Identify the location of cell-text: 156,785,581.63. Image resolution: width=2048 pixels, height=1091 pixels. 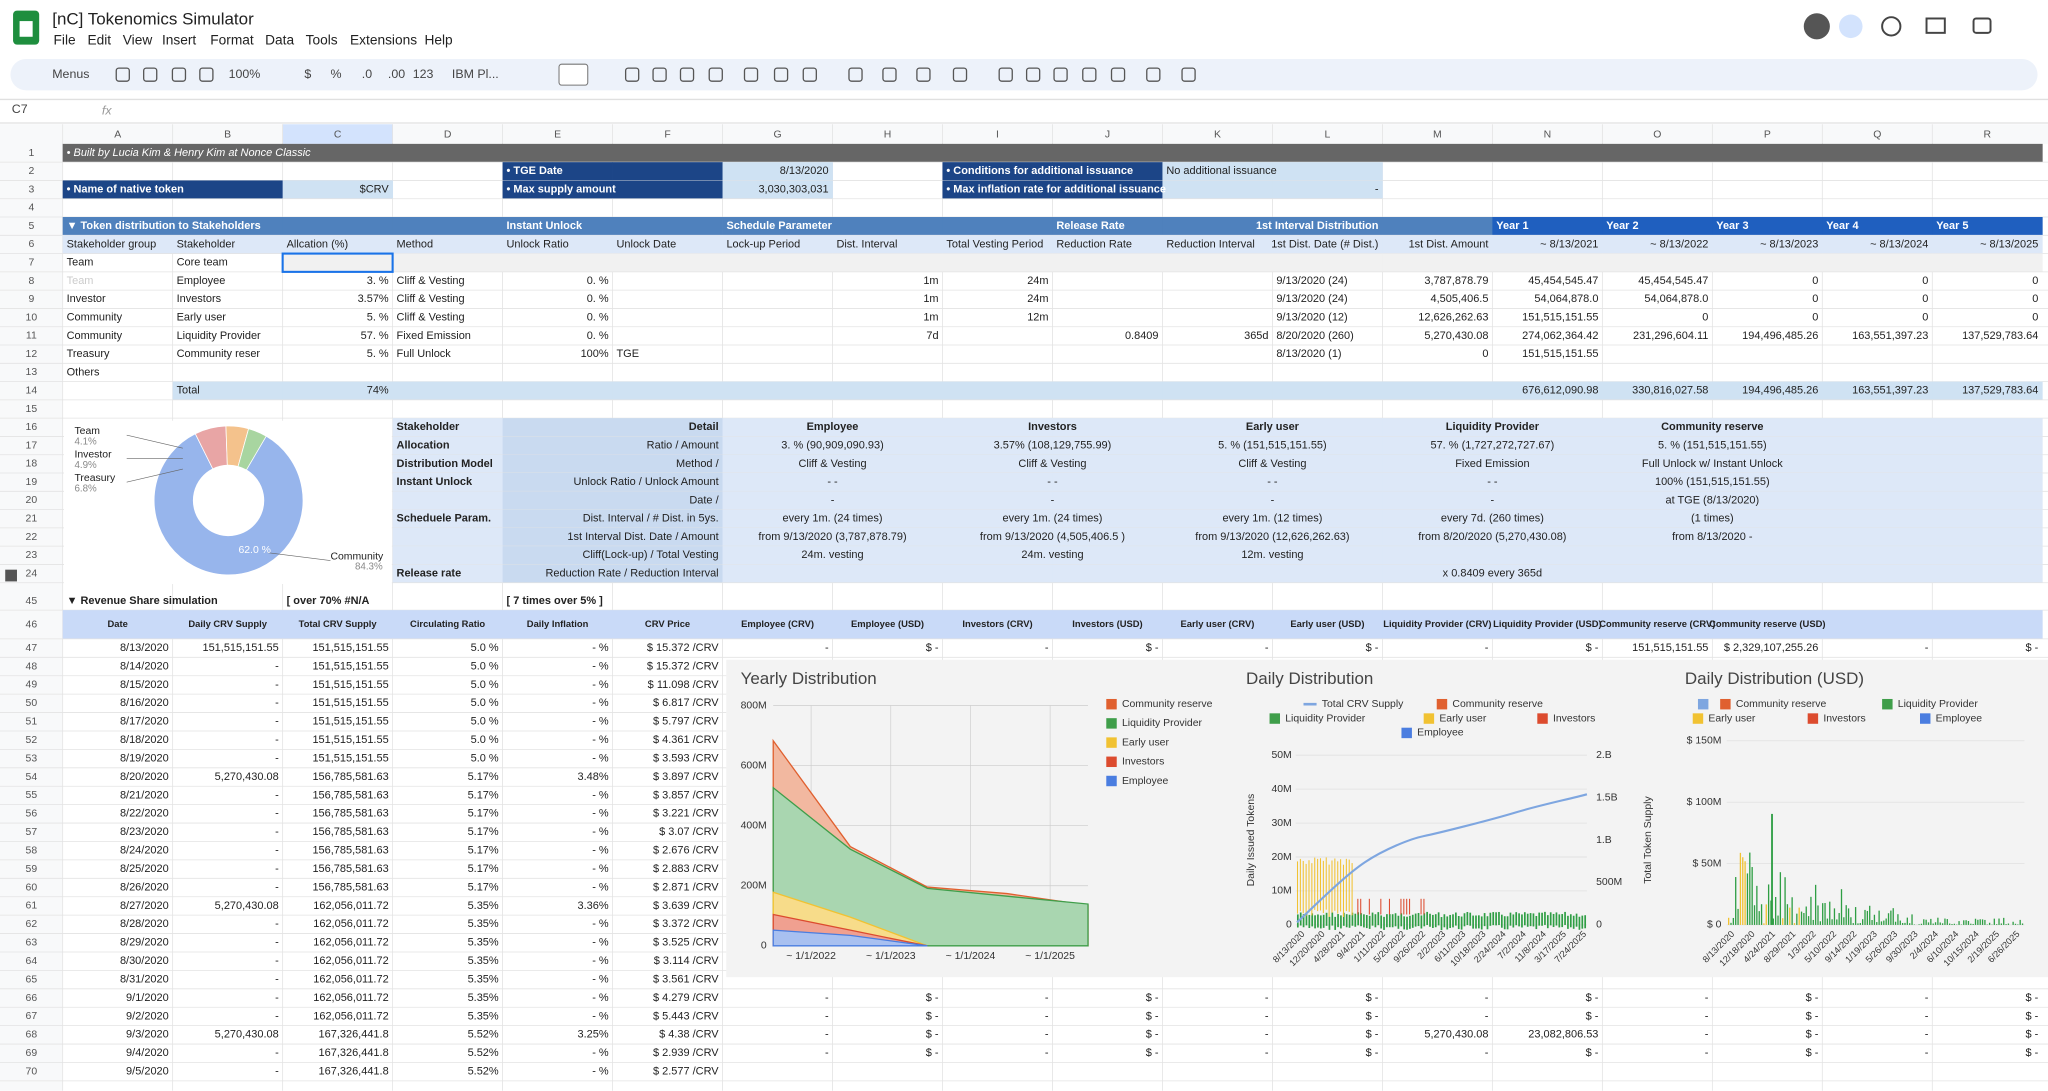
(350, 869).